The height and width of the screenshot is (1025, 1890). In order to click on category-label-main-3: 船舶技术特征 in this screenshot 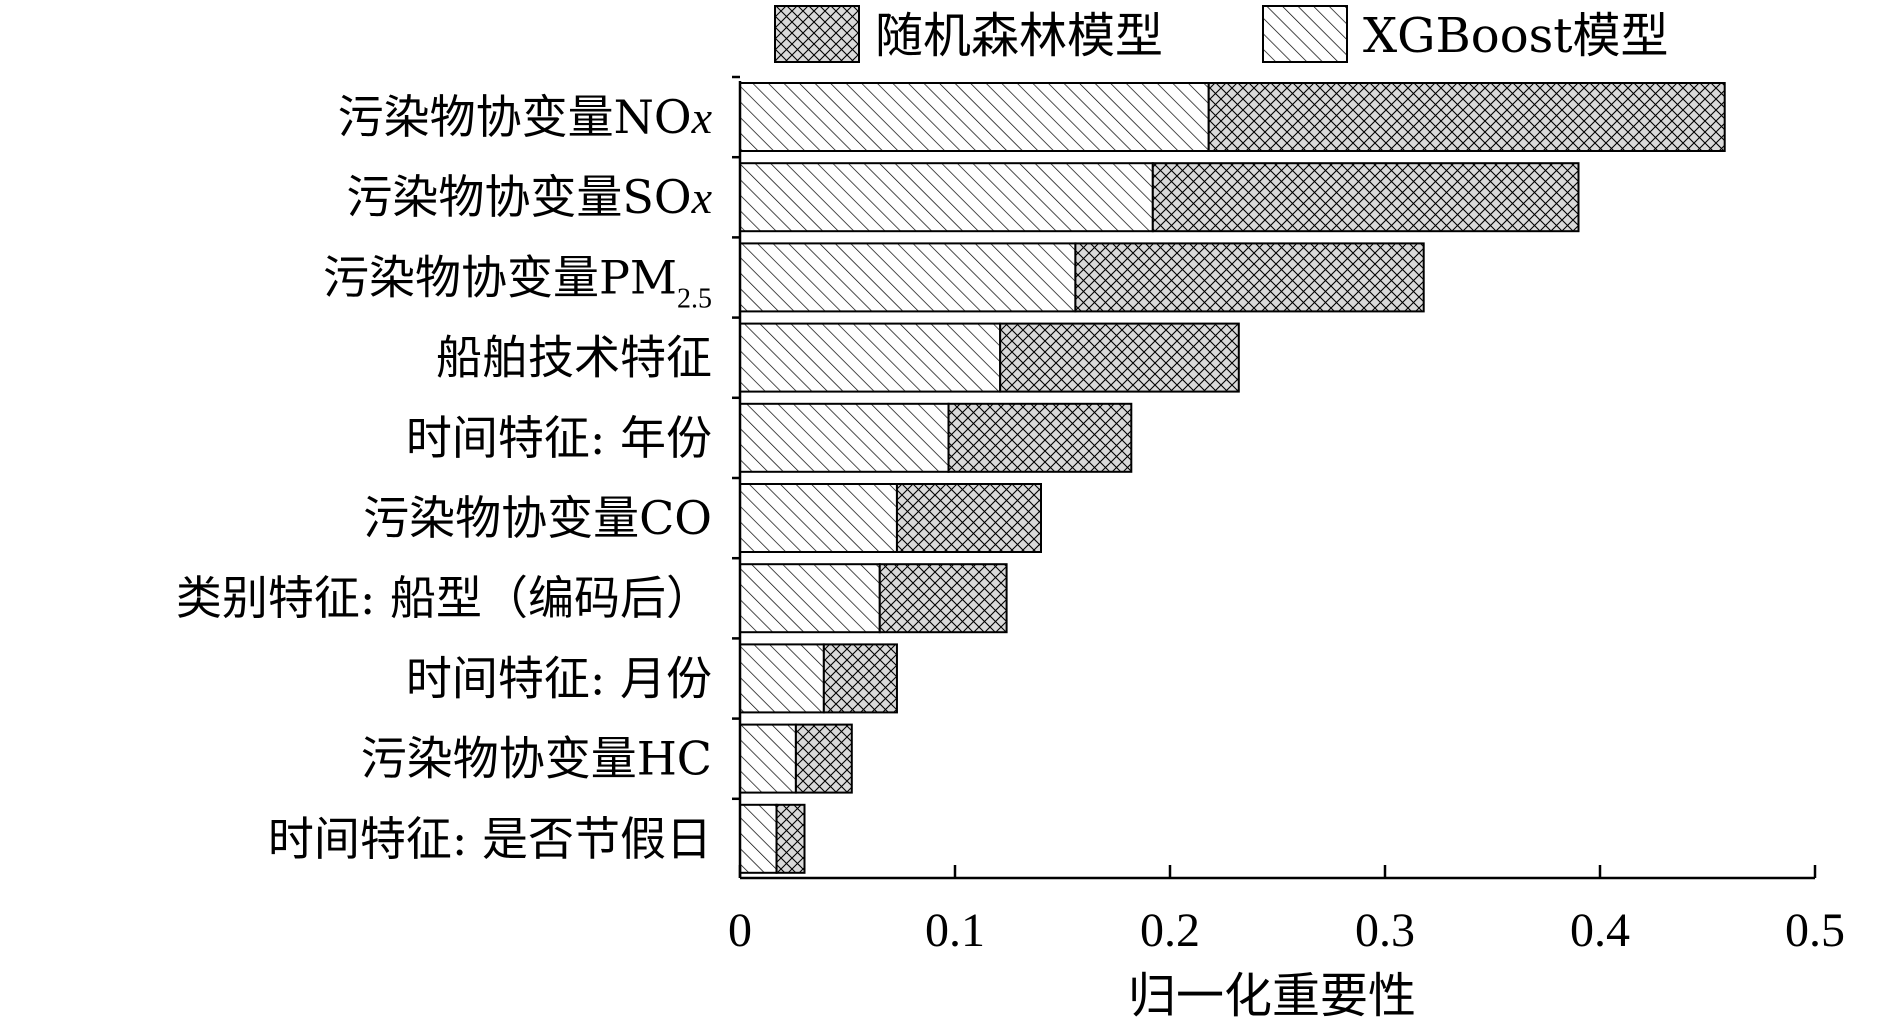, I will do `click(574, 358)`.